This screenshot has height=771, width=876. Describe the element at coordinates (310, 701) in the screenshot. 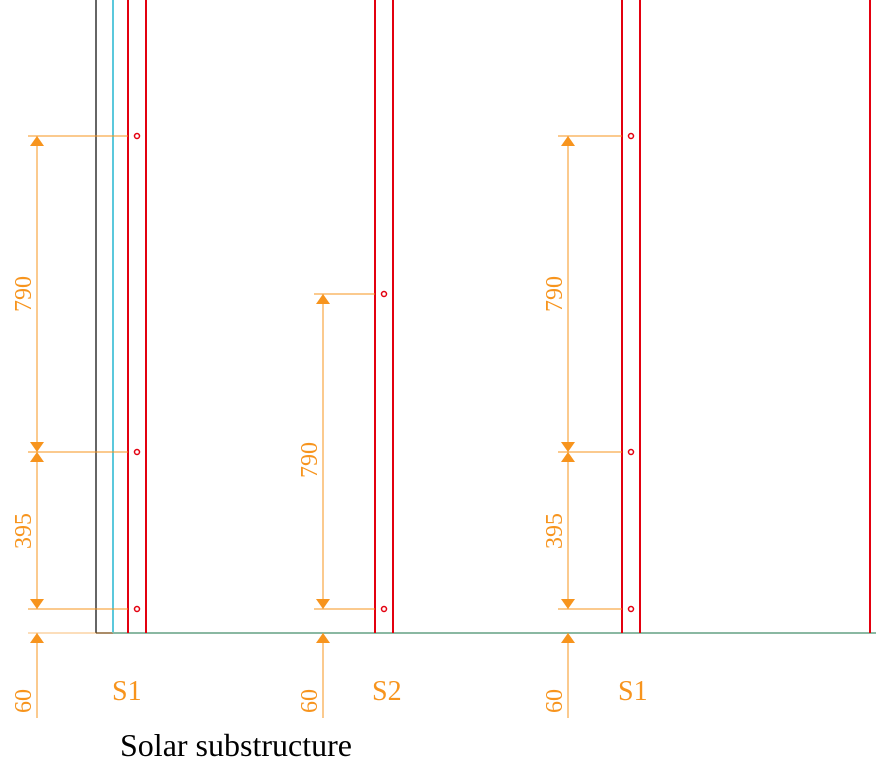

I see `dimension-label-base-s2: 60` at that location.